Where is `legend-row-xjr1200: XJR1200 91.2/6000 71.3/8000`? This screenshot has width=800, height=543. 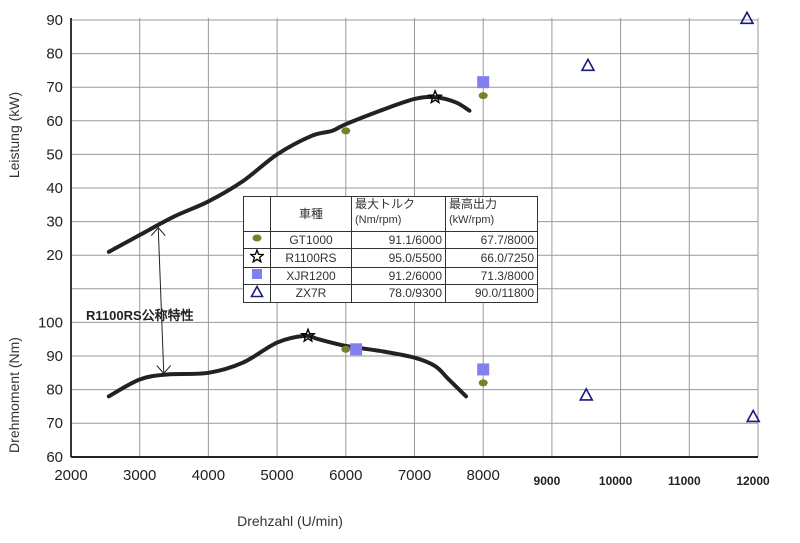 legend-row-xjr1200: XJR1200 91.2/6000 71.3/8000 is located at coordinates (390, 276).